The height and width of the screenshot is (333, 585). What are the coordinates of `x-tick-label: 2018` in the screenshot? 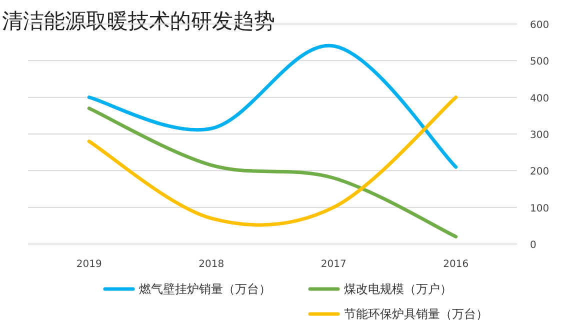 It's located at (211, 264).